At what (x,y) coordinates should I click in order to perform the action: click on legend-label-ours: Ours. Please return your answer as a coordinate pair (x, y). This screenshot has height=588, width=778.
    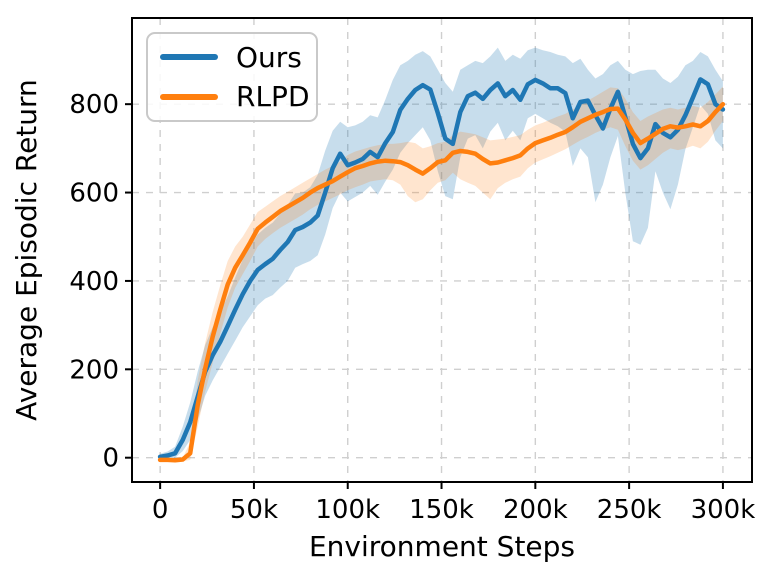
    Looking at the image, I should click on (269, 57).